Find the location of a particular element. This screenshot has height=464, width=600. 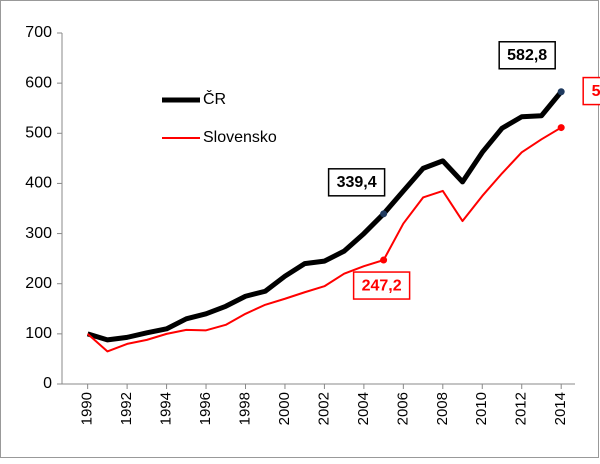

x-tick-label: 2004 is located at coordinates (363, 408).